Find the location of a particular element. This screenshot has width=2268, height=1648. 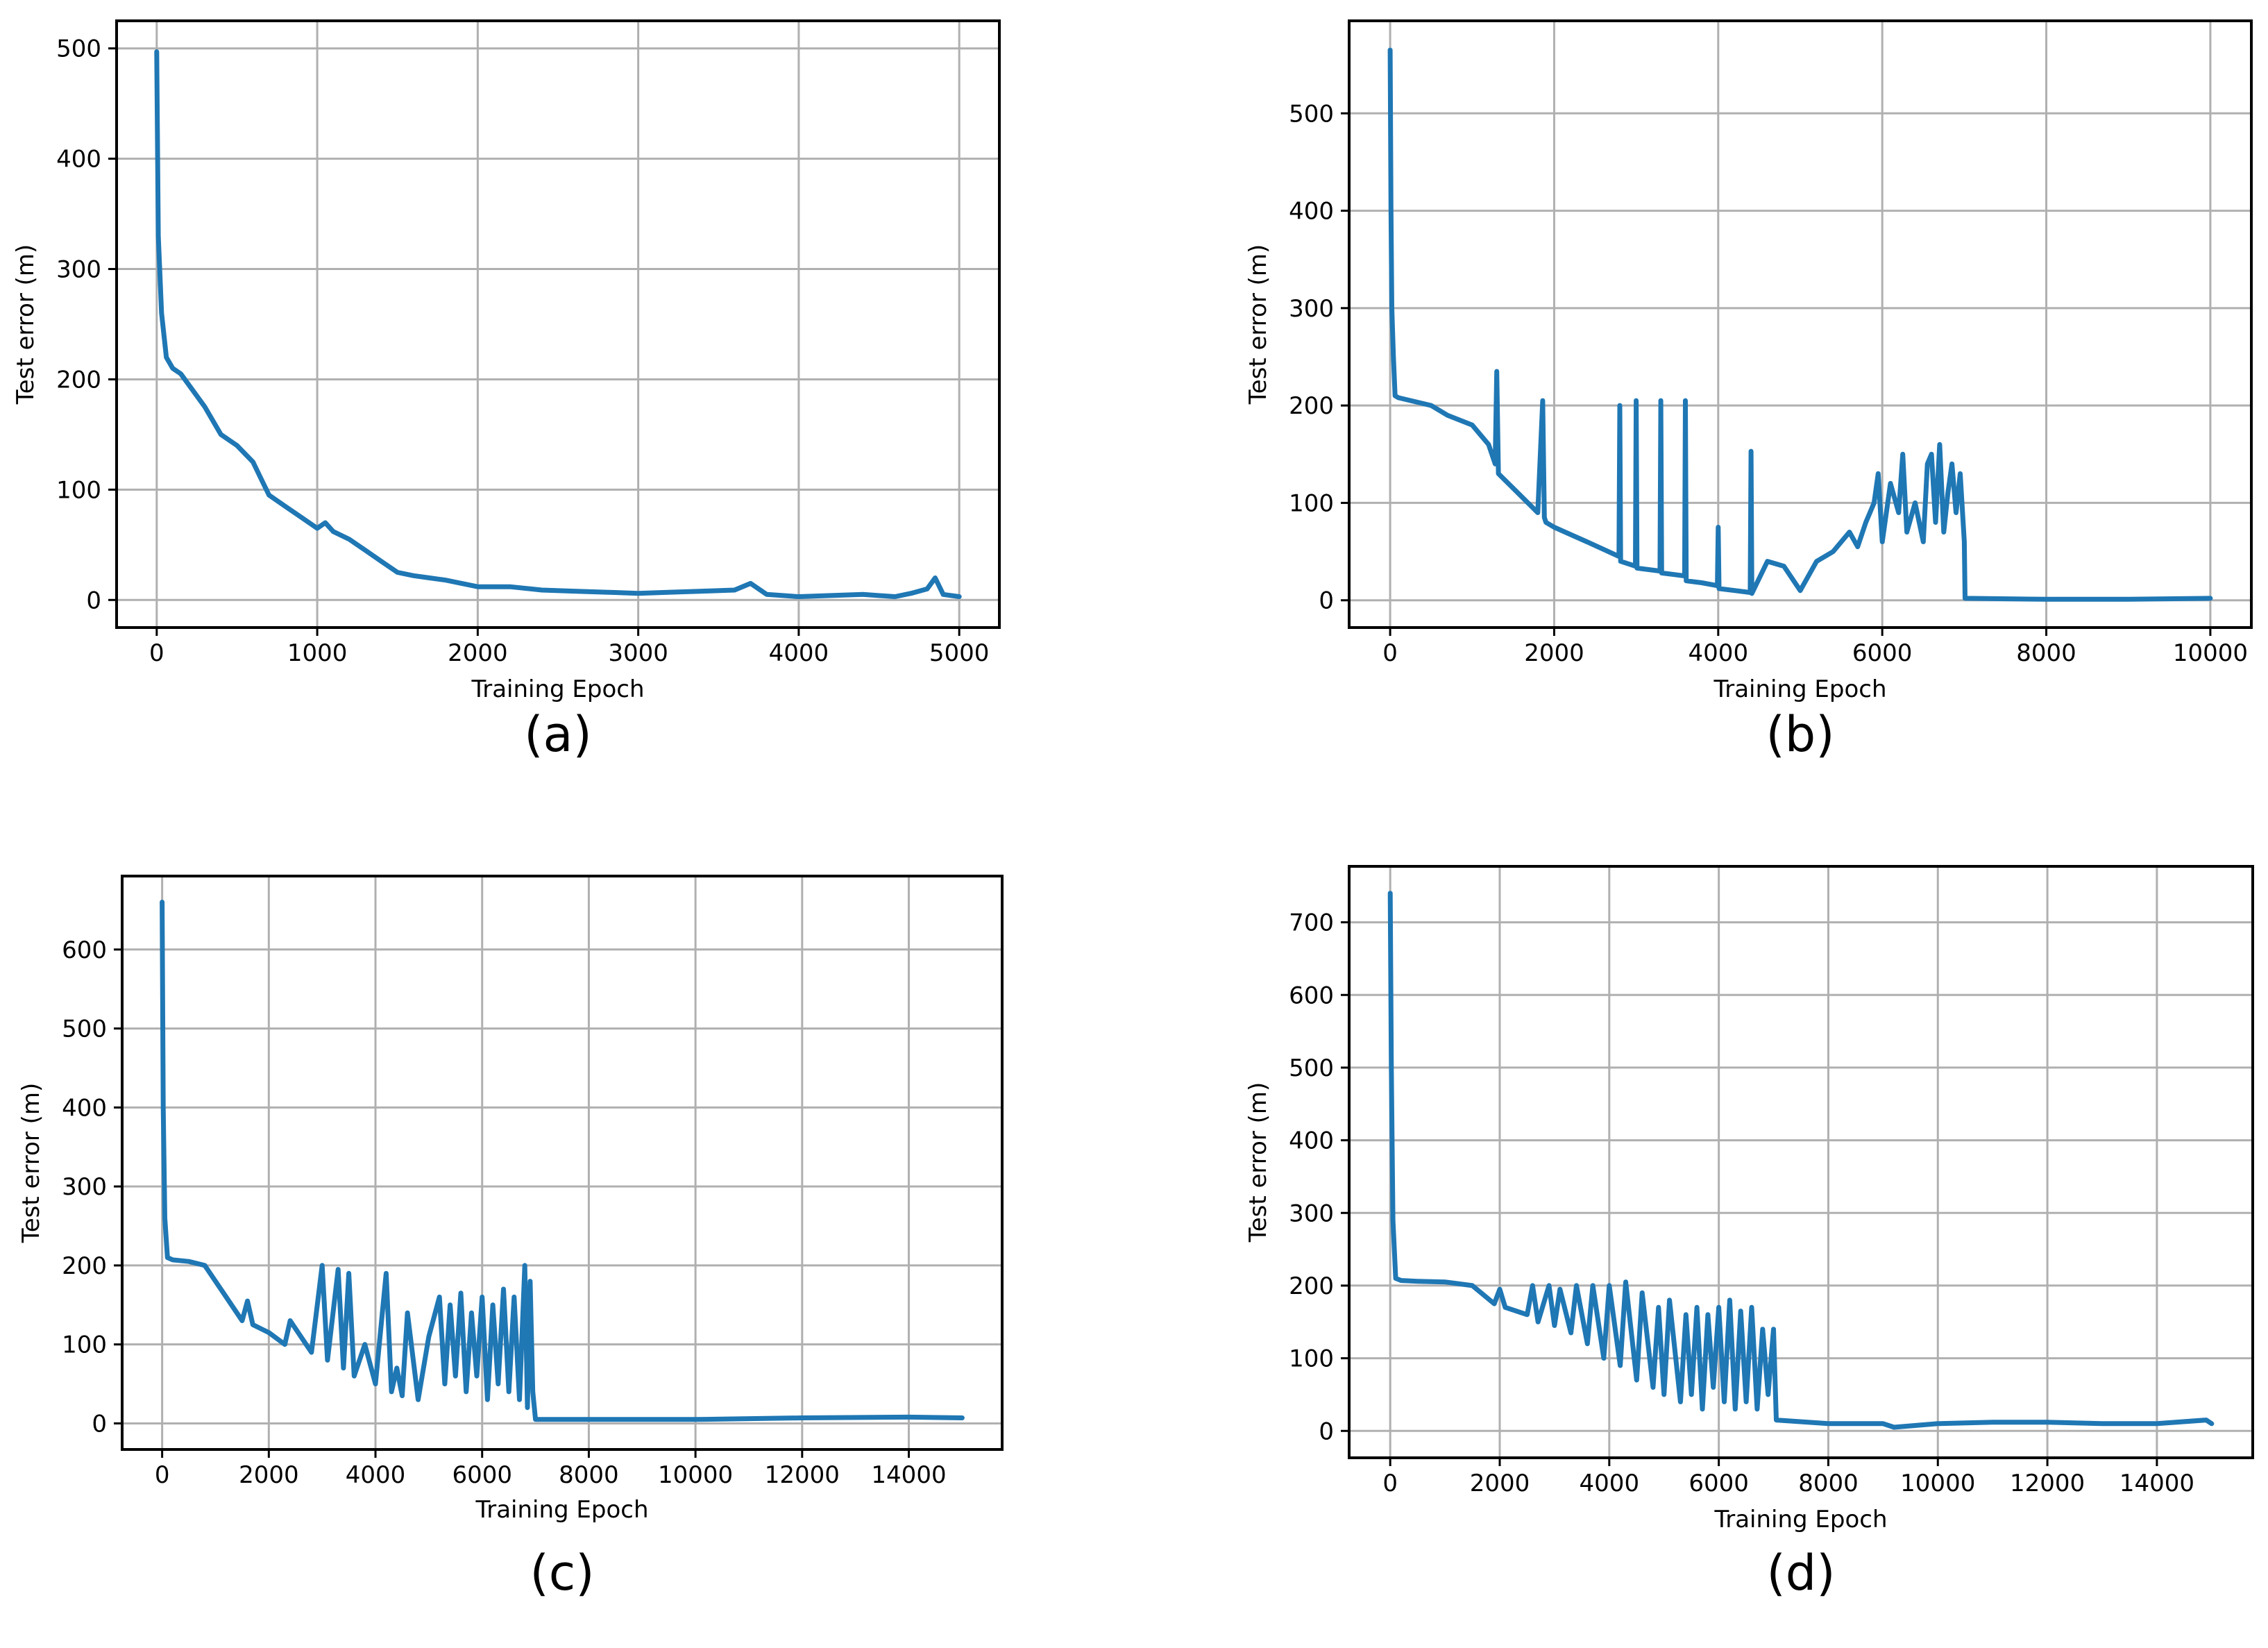

x-tick-label: 1000 is located at coordinates (317, 653).